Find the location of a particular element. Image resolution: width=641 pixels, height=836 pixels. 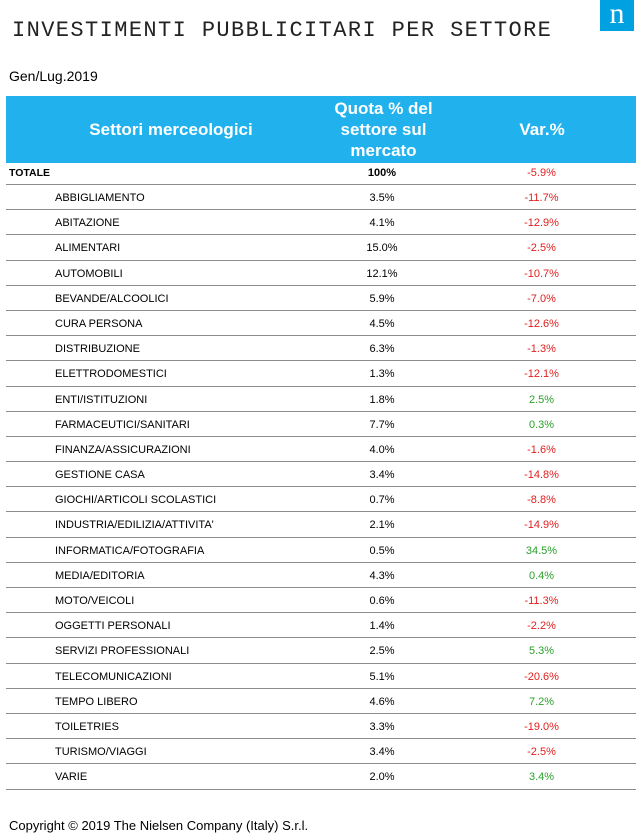

sector-share: 4.1% is located at coordinates (382, 223).